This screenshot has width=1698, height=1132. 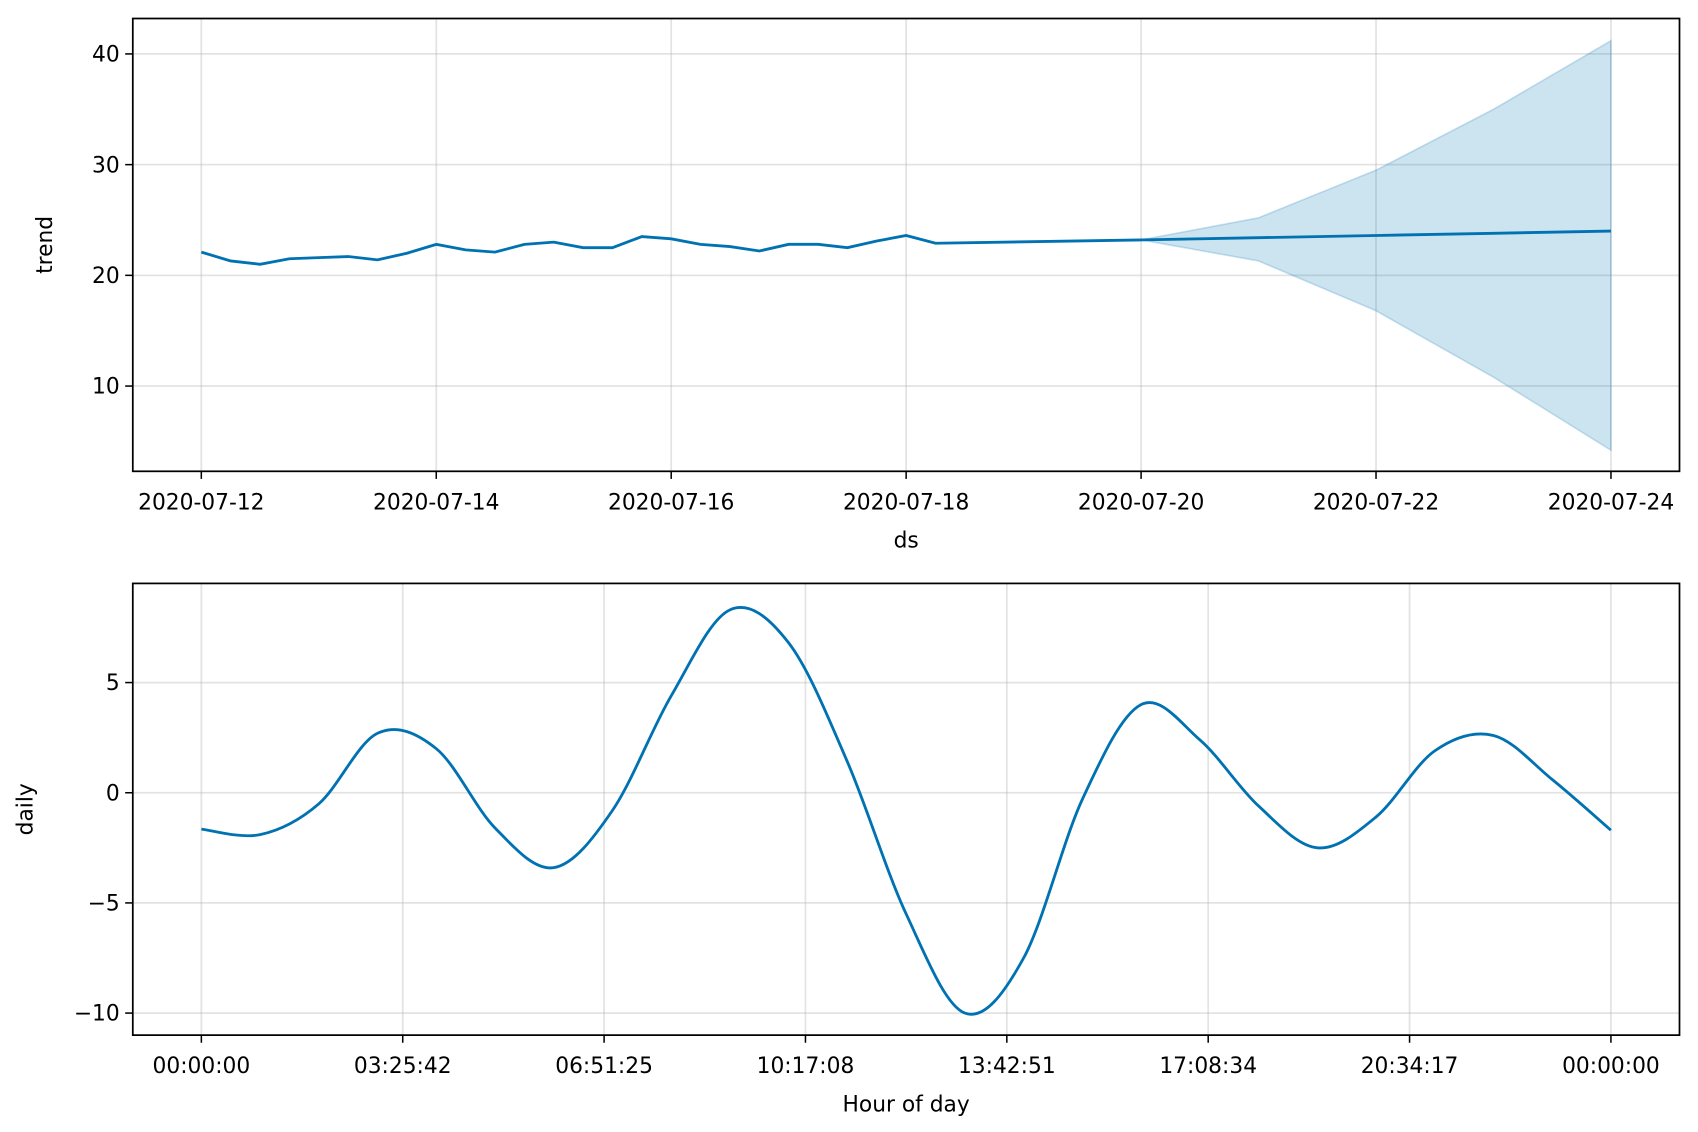 I want to click on y-tick-label: 10, so click(x=106, y=387).